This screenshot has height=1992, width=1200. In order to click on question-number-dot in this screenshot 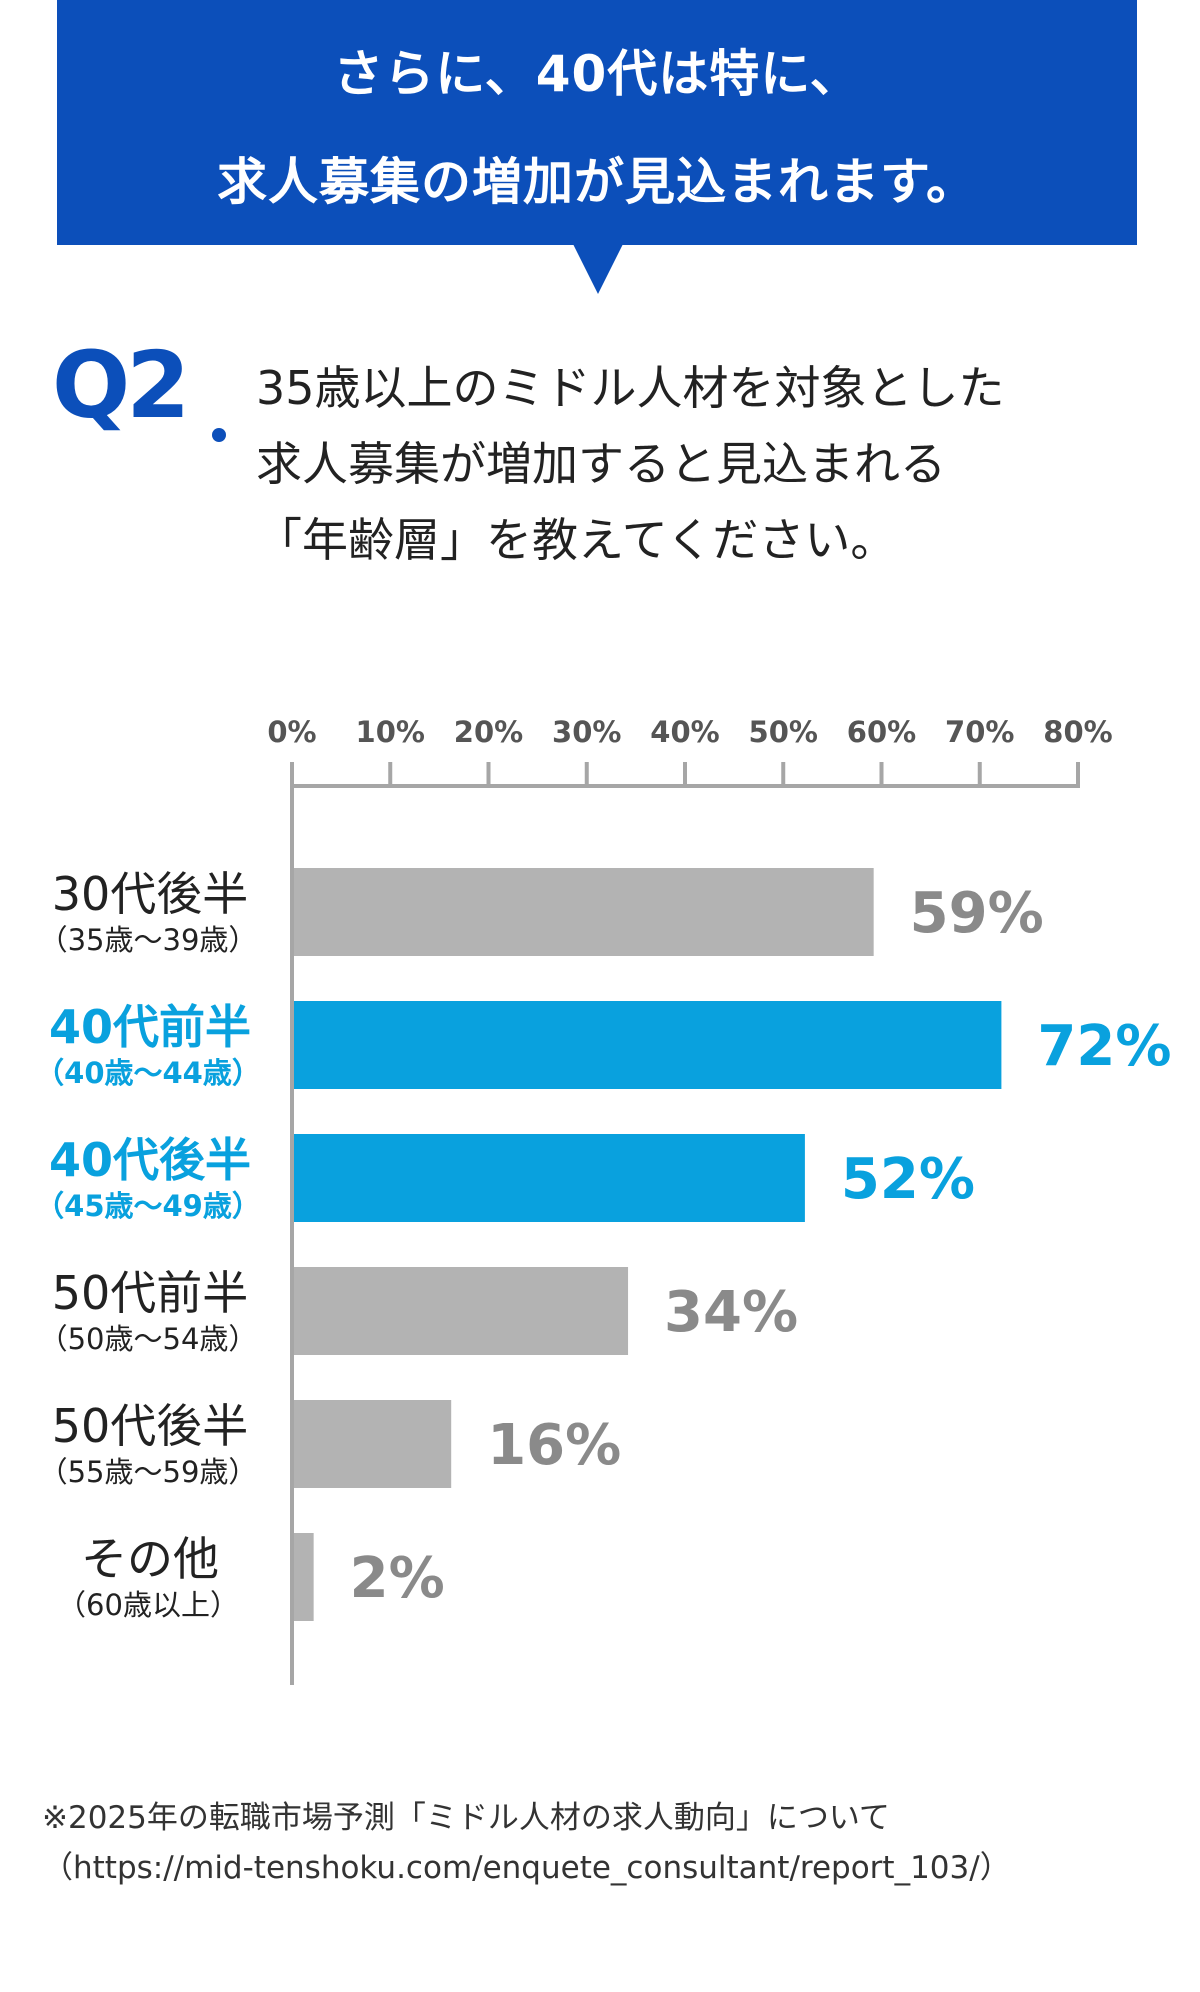, I will do `click(219, 435)`.